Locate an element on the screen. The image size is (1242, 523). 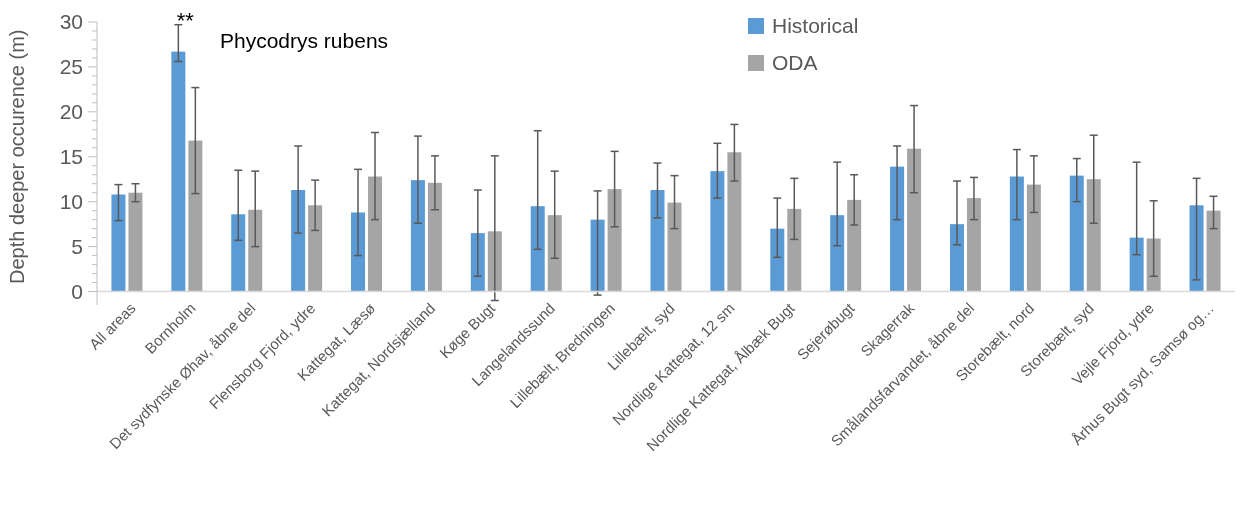
legend-label: Historical is located at coordinates (815, 26).